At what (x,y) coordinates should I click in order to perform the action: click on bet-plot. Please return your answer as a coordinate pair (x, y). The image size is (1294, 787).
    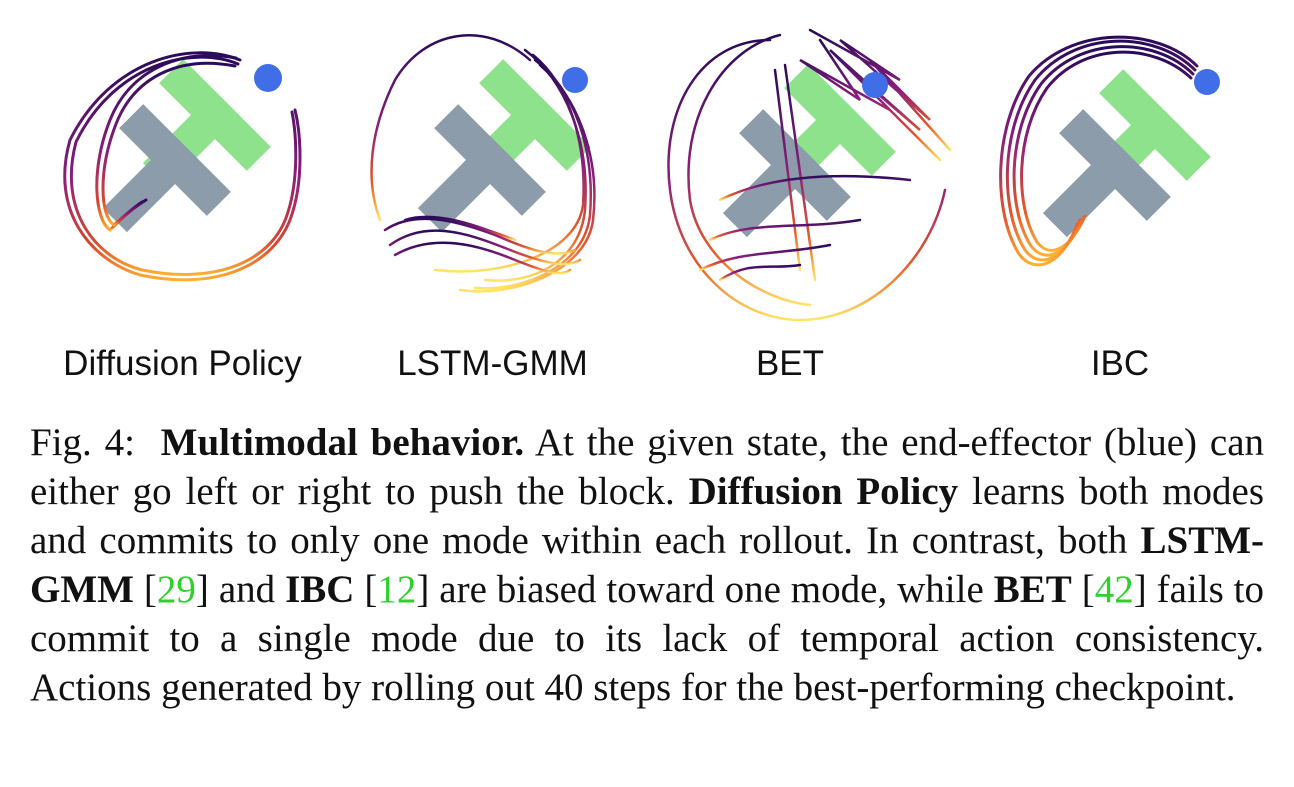
    Looking at the image, I should click on (809, 175).